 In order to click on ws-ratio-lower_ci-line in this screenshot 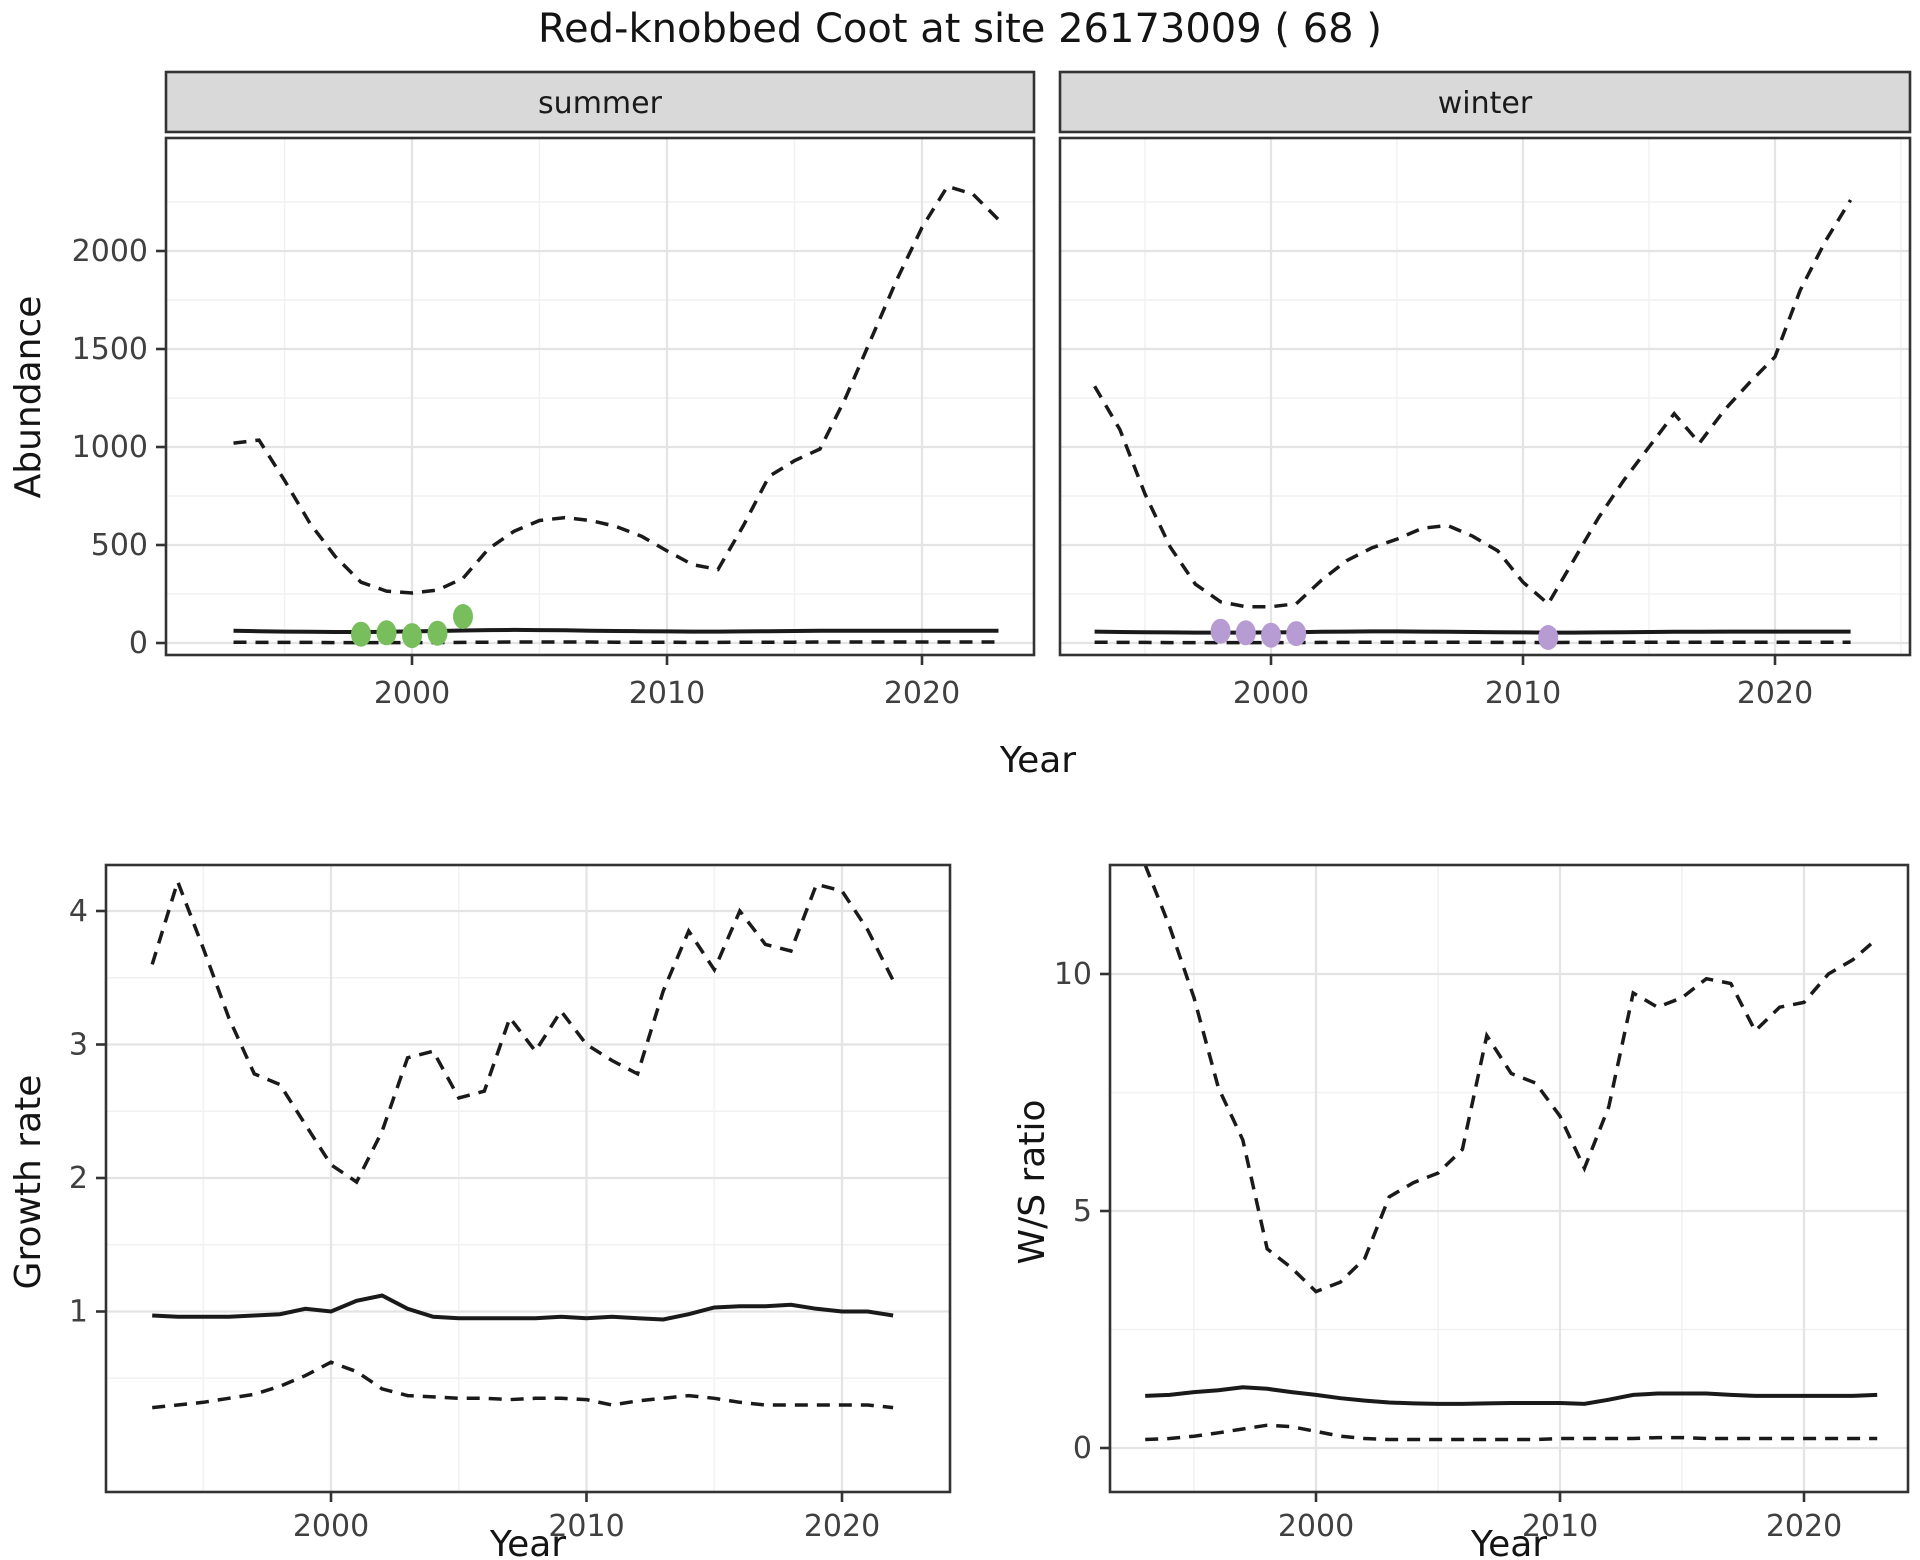, I will do `click(1511, 1432)`.